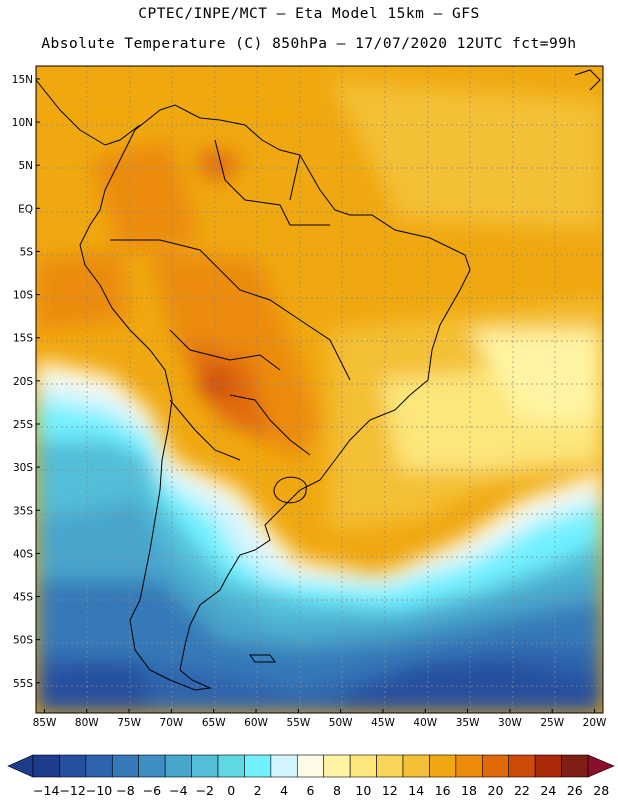 The width and height of the screenshot is (618, 800). I want to click on colorbar-label: 0, so click(231, 790).